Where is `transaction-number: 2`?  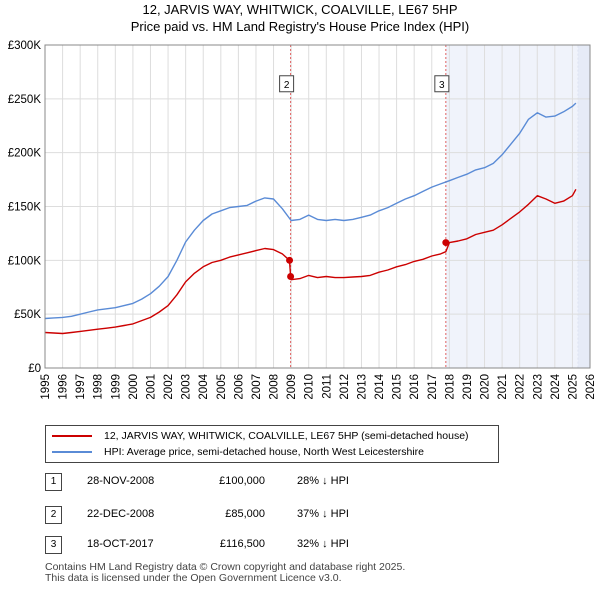 transaction-number: 2 is located at coordinates (53, 515).